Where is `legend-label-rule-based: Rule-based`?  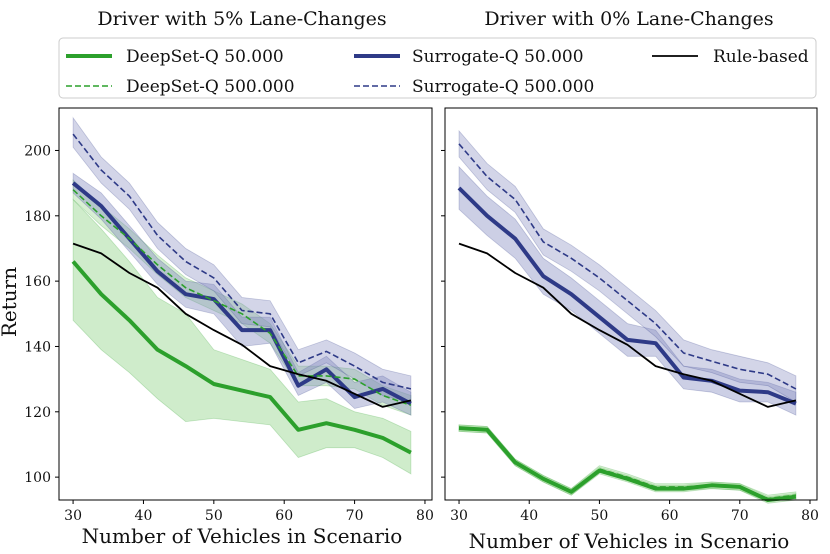 legend-label-rule-based: Rule-based is located at coordinates (761, 57).